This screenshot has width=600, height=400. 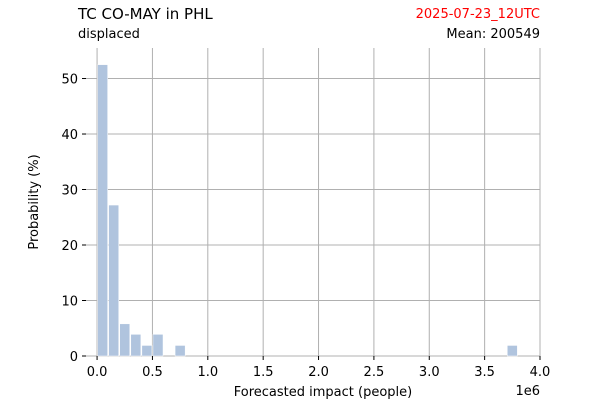 What do you see at coordinates (429, 372) in the screenshot?
I see `x-tick-label: 3.0` at bounding box center [429, 372].